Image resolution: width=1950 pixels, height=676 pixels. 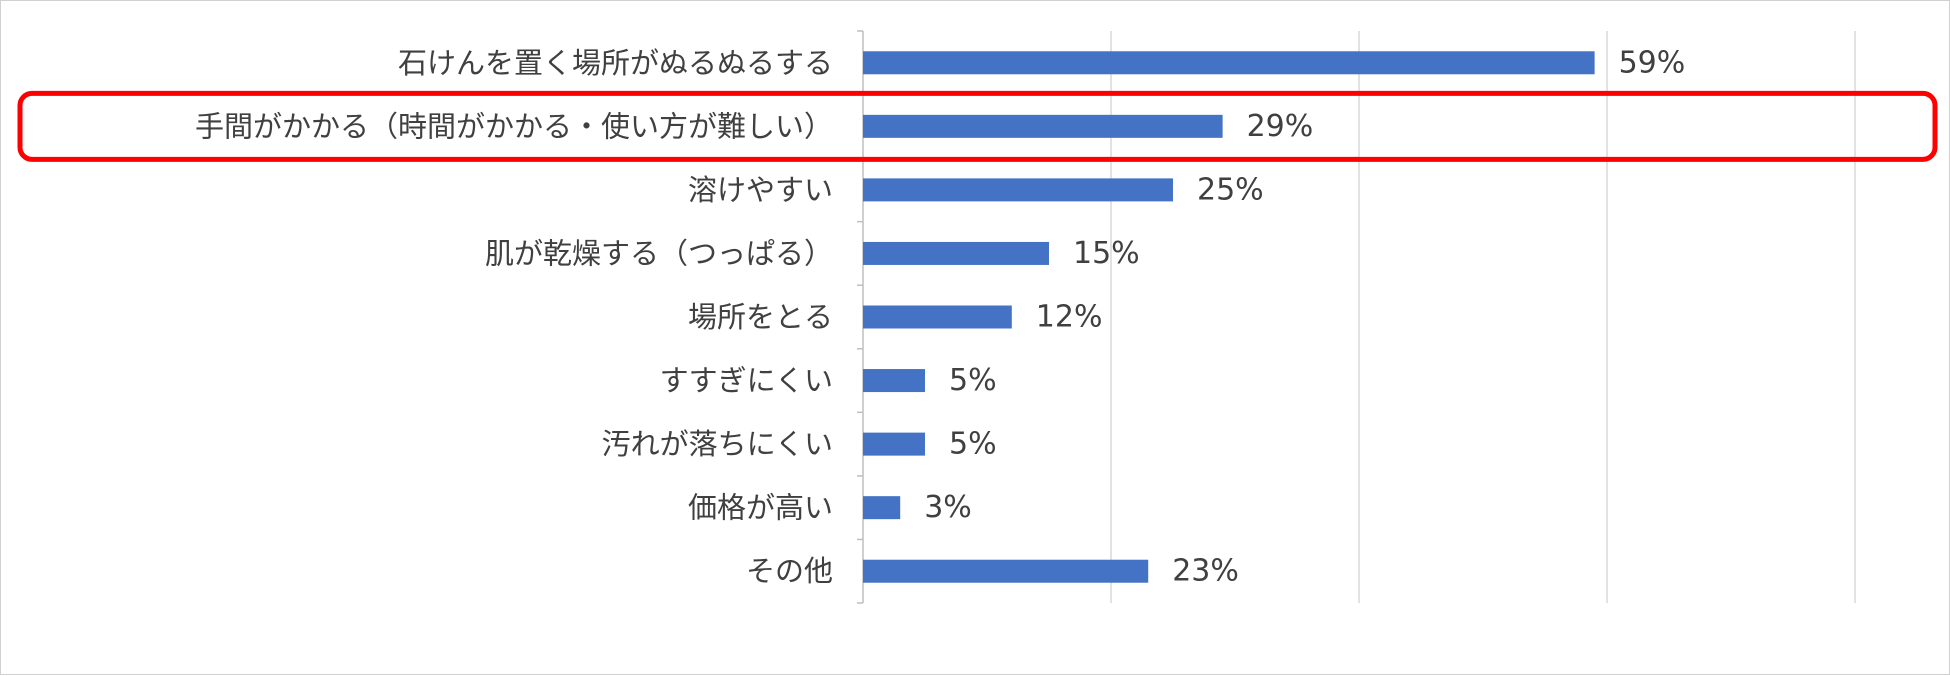 I want to click on category-label: 溶けやすい, so click(x=760, y=190).